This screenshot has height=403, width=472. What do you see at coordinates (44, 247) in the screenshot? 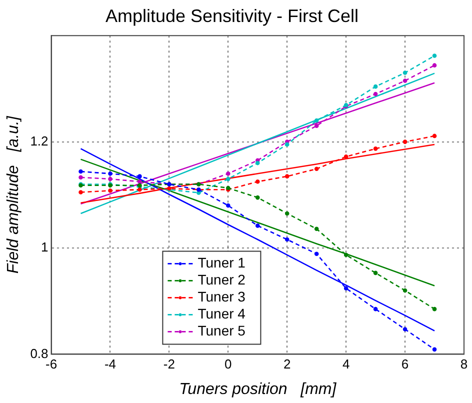
I see `y-tick-label: 1` at bounding box center [44, 247].